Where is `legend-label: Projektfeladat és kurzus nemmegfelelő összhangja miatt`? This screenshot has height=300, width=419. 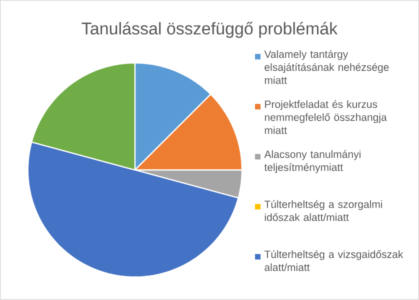 legend-label: Projektfeladat és kurzus nemmegfelelő összhangja miatt is located at coordinates (325, 117).